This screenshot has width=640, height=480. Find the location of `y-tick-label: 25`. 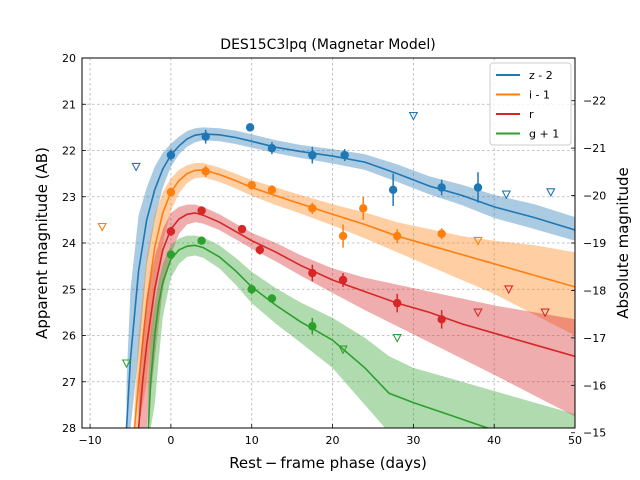

y-tick-label: 25 is located at coordinates (69, 289).